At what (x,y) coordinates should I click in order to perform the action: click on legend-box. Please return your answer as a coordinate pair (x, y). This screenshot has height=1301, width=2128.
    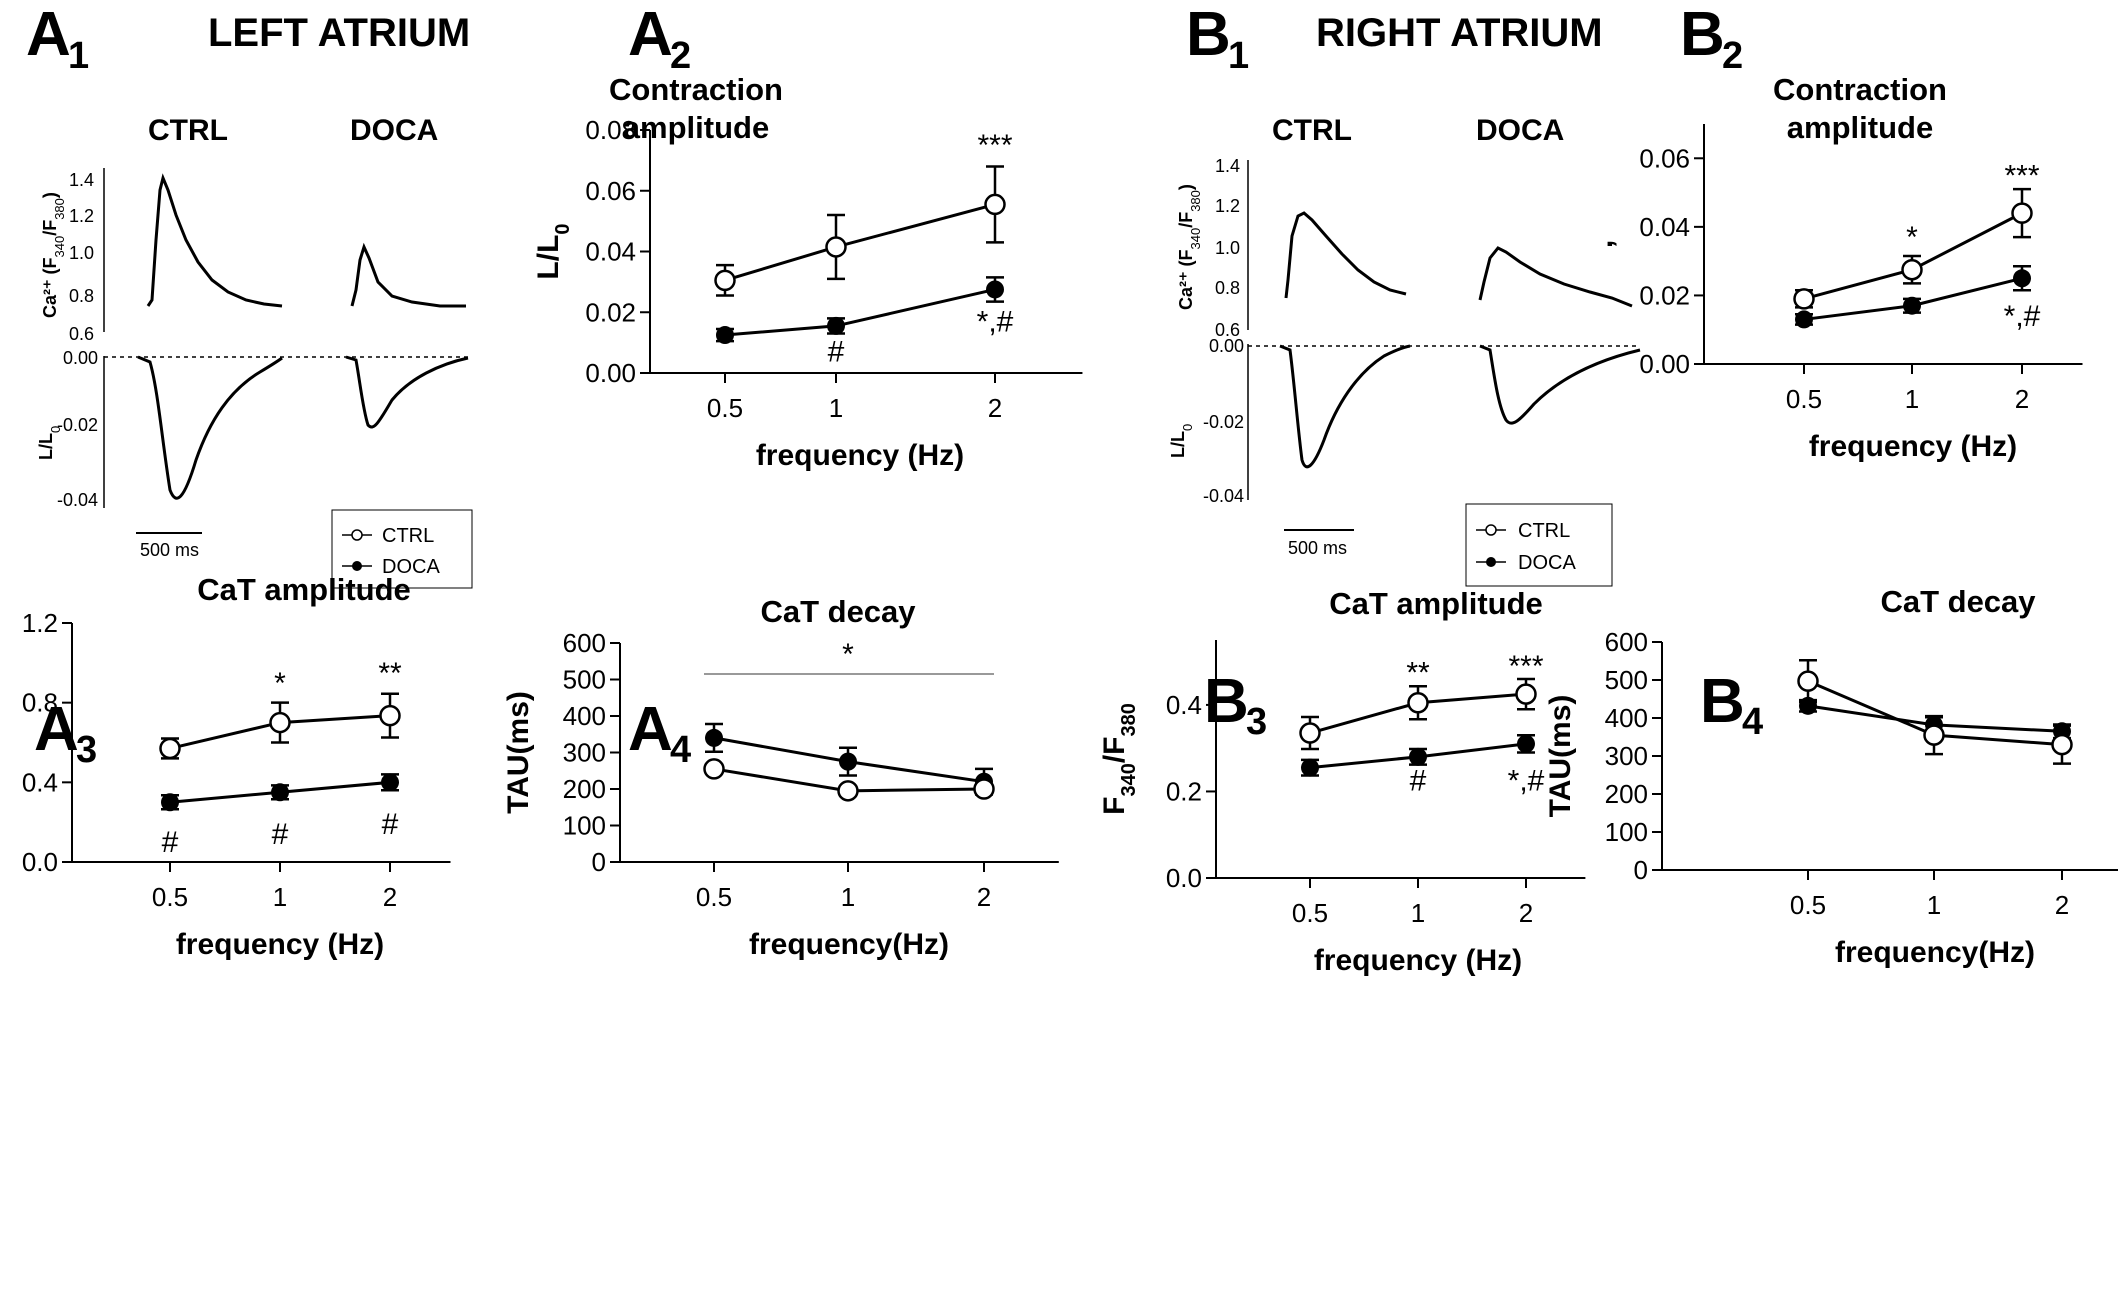
    Looking at the image, I should click on (1539, 545).